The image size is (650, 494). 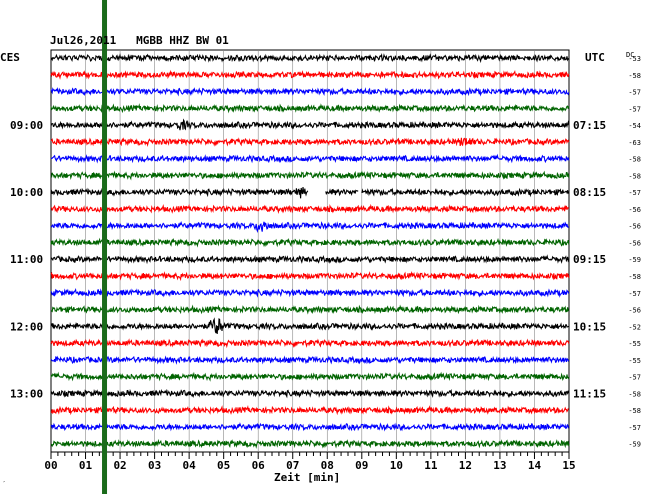 I want to click on right-time-label: 08:15, so click(x=589, y=192).